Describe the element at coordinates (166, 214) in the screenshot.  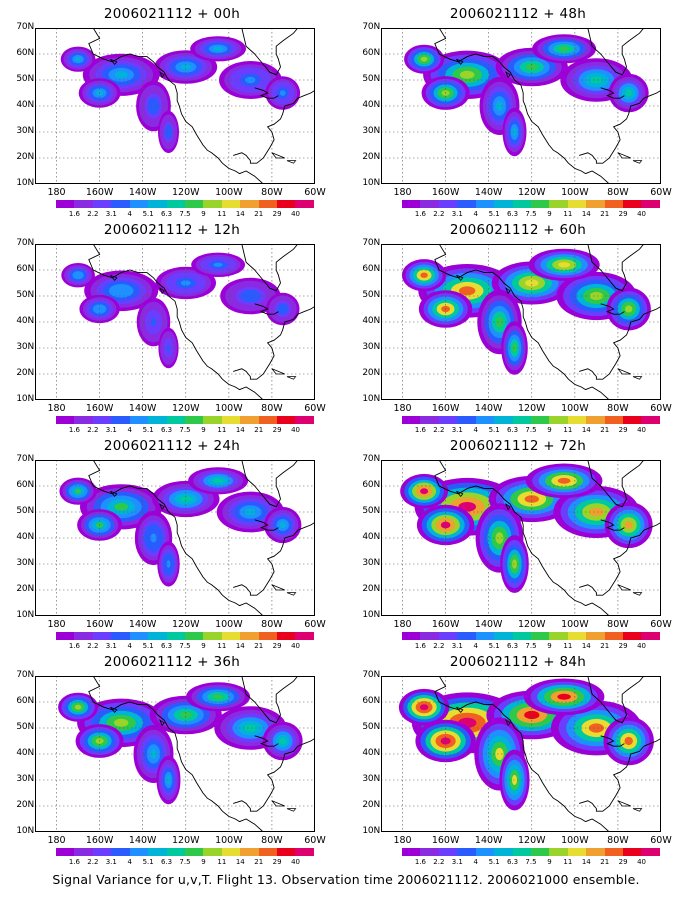
I see `colorbar-label: 6.3` at that location.